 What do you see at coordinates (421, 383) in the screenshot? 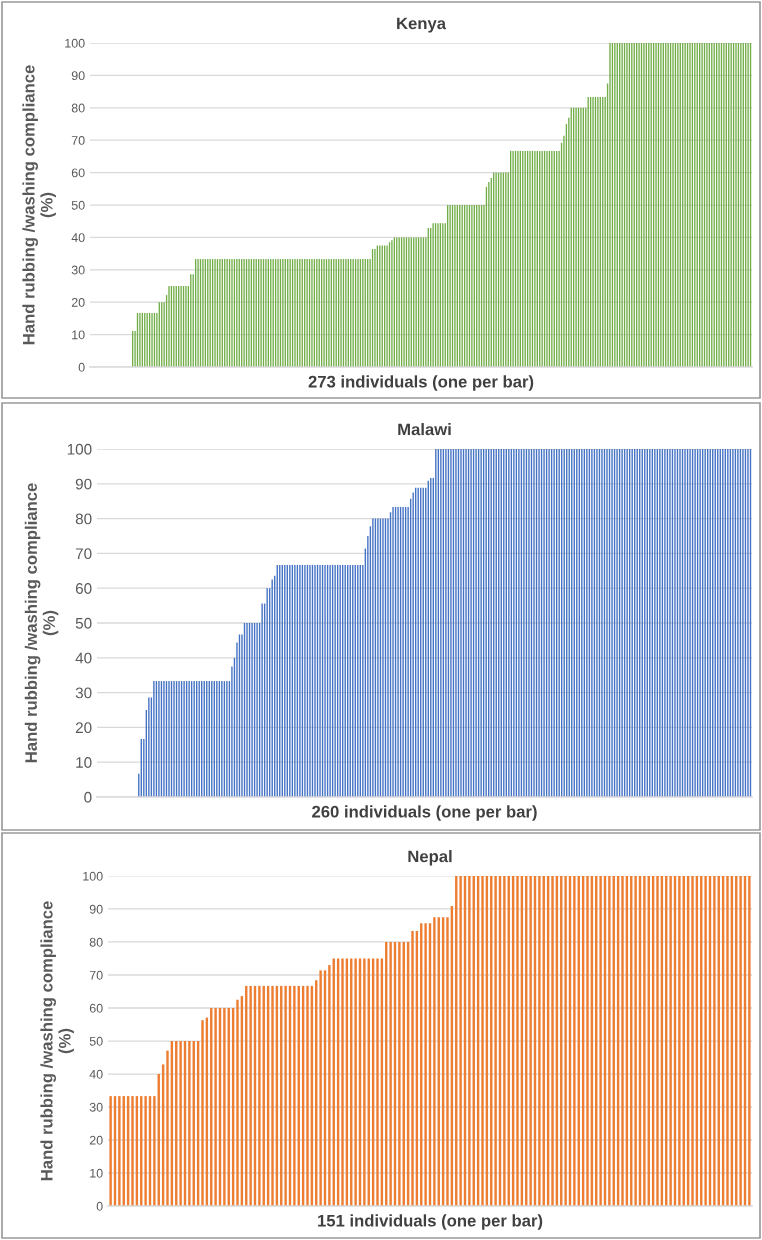
I see `x-axis-title: 273 individuals (one per bar)` at bounding box center [421, 383].